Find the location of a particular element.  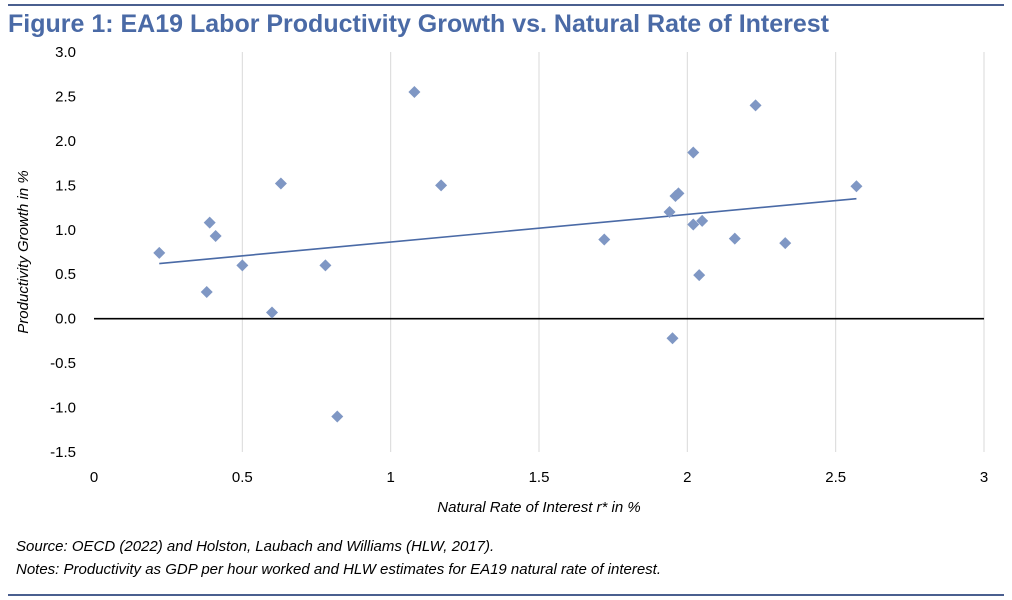

x-tick-label: 0 is located at coordinates (94, 477).